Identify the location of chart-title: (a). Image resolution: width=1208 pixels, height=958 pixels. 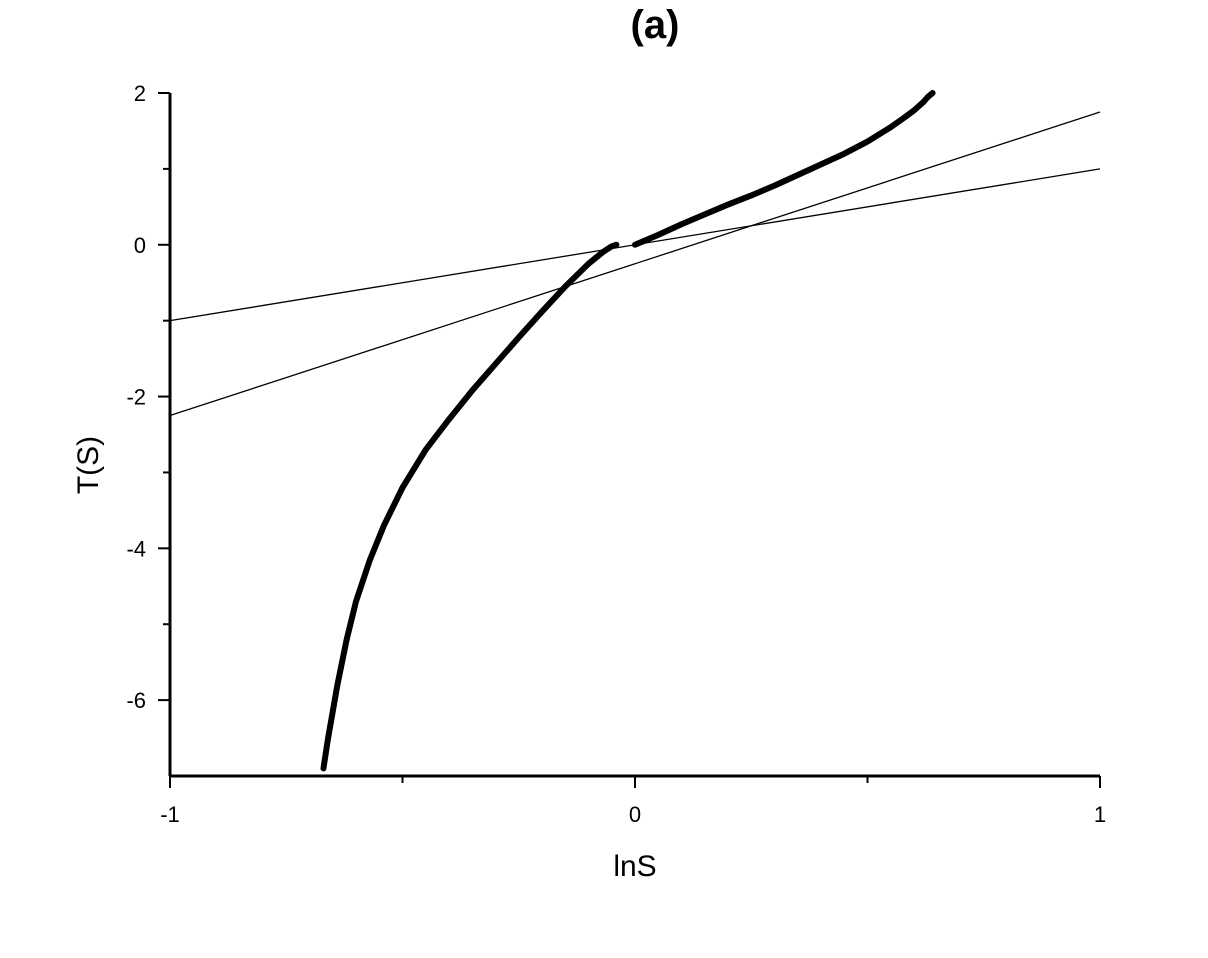
(655, 25).